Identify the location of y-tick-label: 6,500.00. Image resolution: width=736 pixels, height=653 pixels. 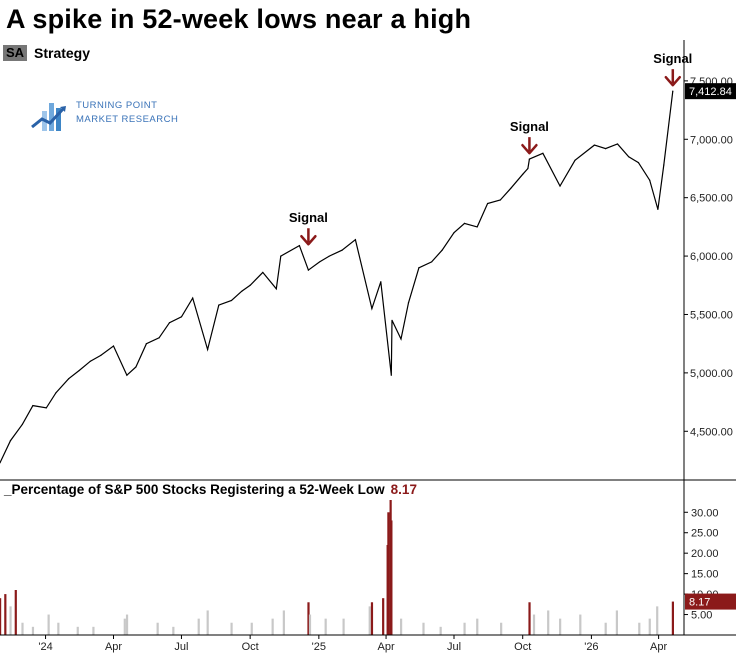
(711, 199).